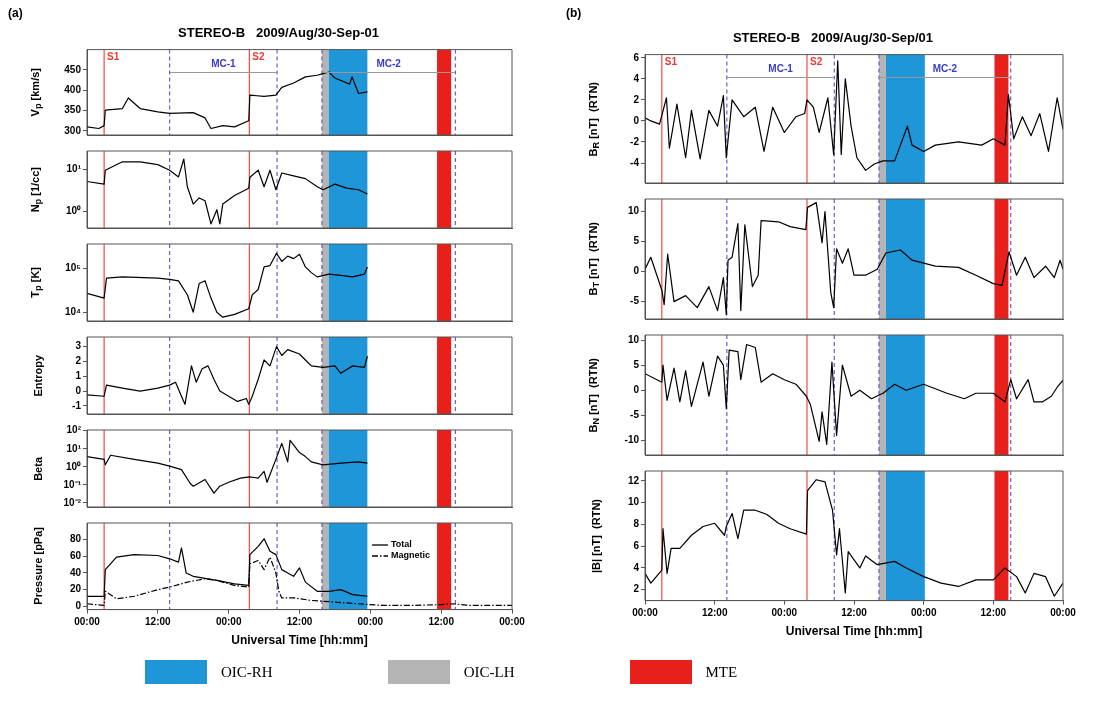 The width and height of the screenshot is (1094, 702). Describe the element at coordinates (247, 672) in the screenshot. I see `legend-label: OIC-RH` at that location.